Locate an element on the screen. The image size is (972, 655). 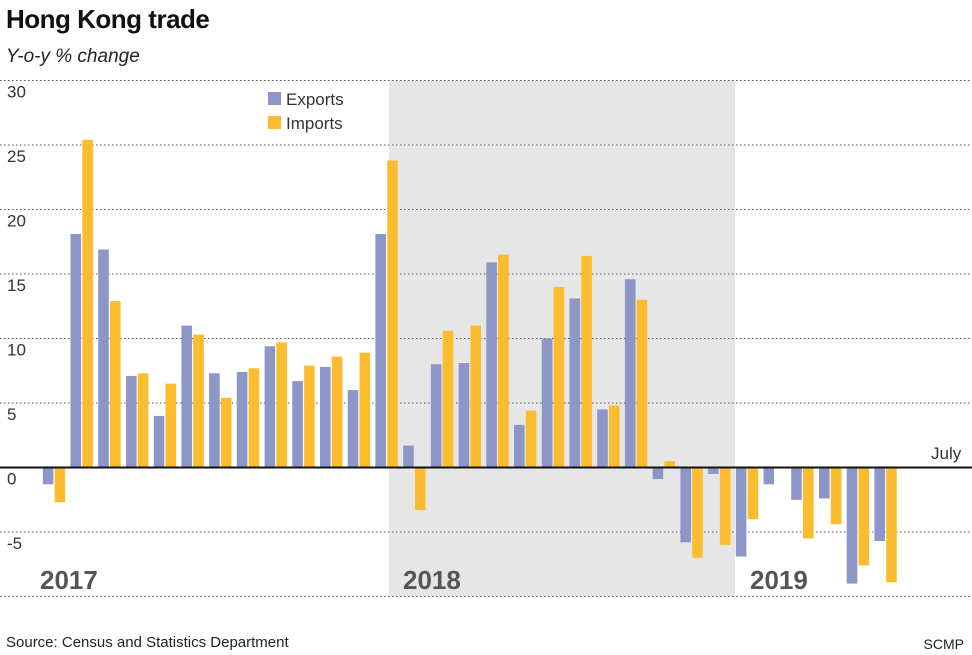
y-tick-label: 10 is located at coordinates (16, 350).